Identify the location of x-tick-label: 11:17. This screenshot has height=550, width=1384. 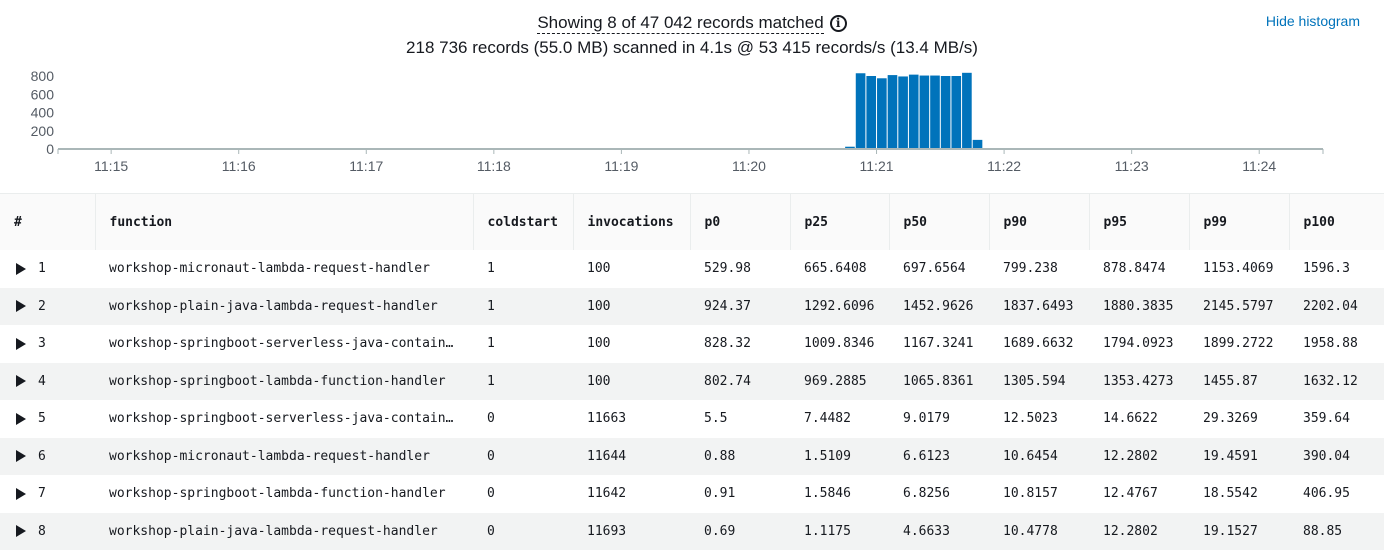
(366, 166).